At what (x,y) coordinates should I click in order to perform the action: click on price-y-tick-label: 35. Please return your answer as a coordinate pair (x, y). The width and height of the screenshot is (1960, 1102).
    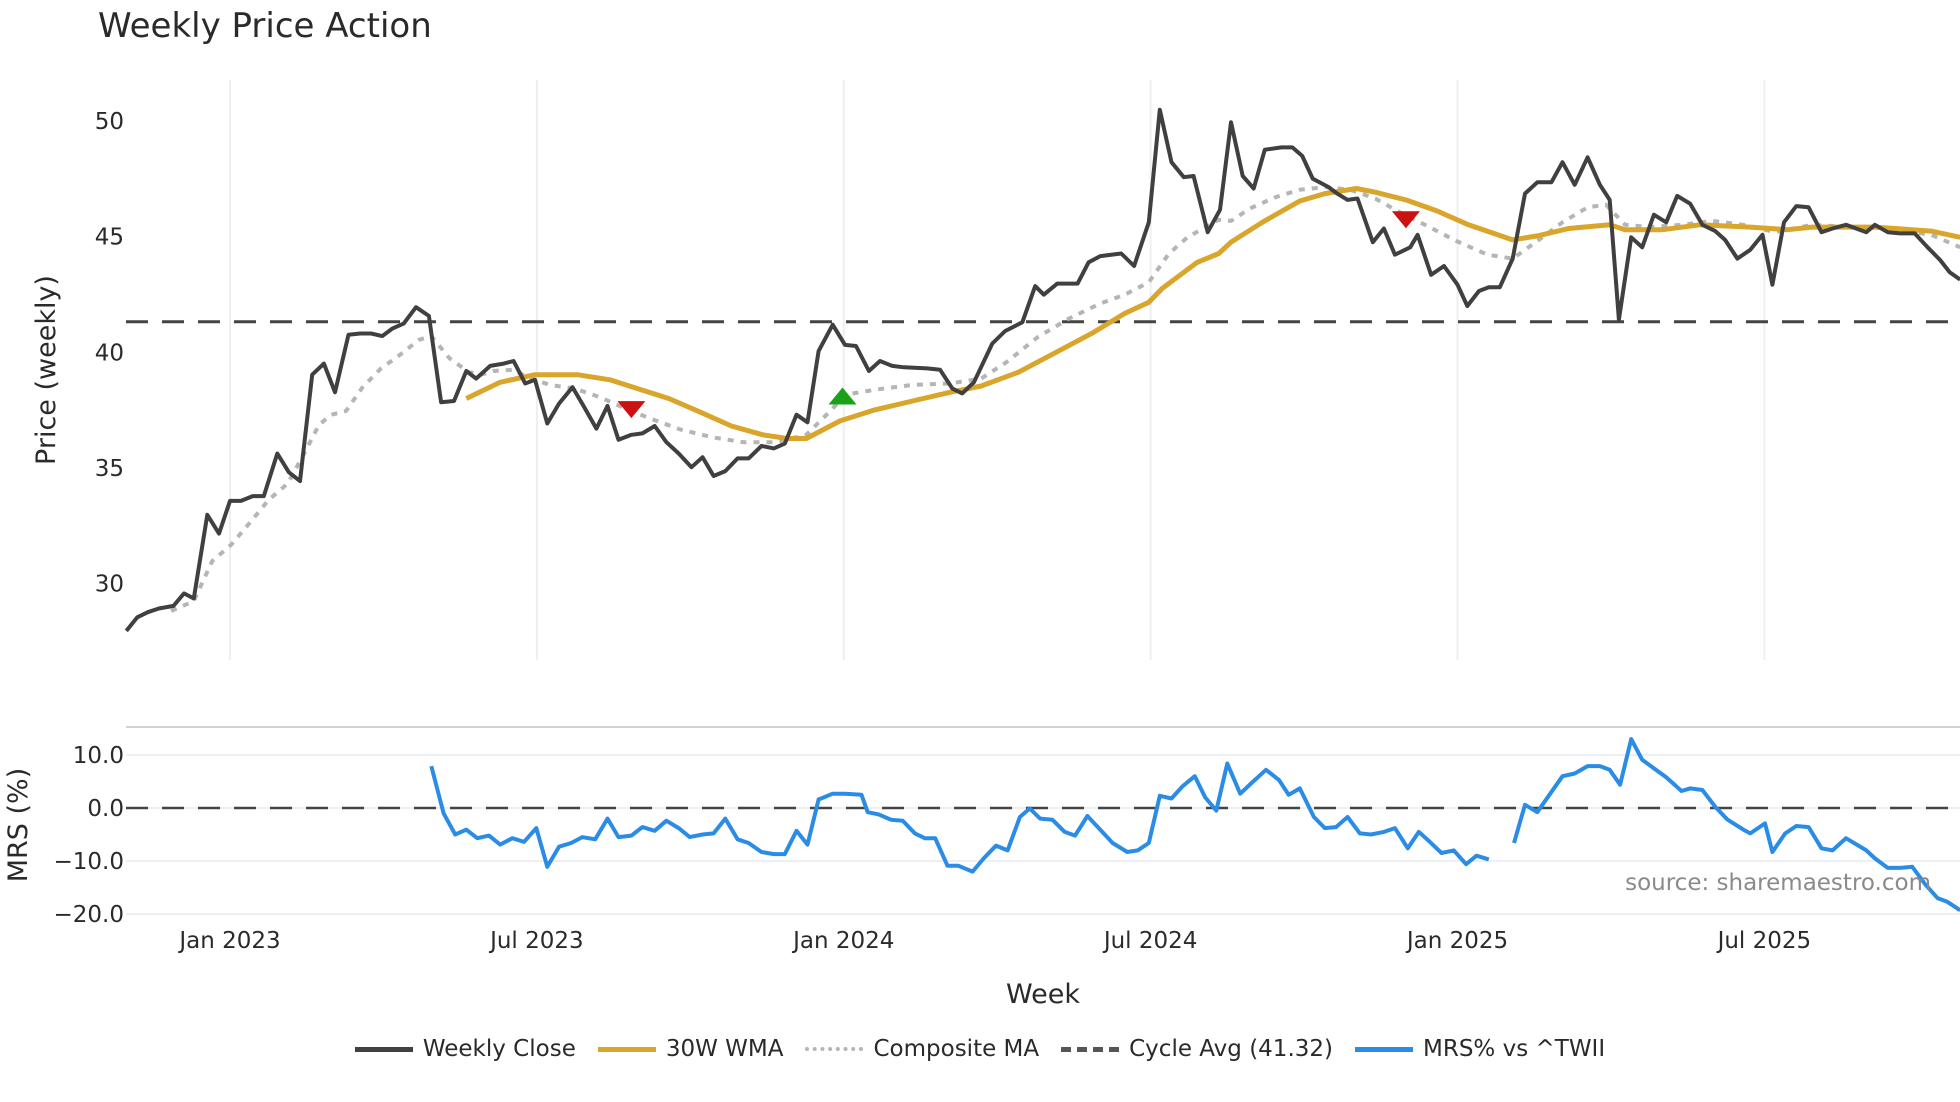
    Looking at the image, I should click on (109, 469).